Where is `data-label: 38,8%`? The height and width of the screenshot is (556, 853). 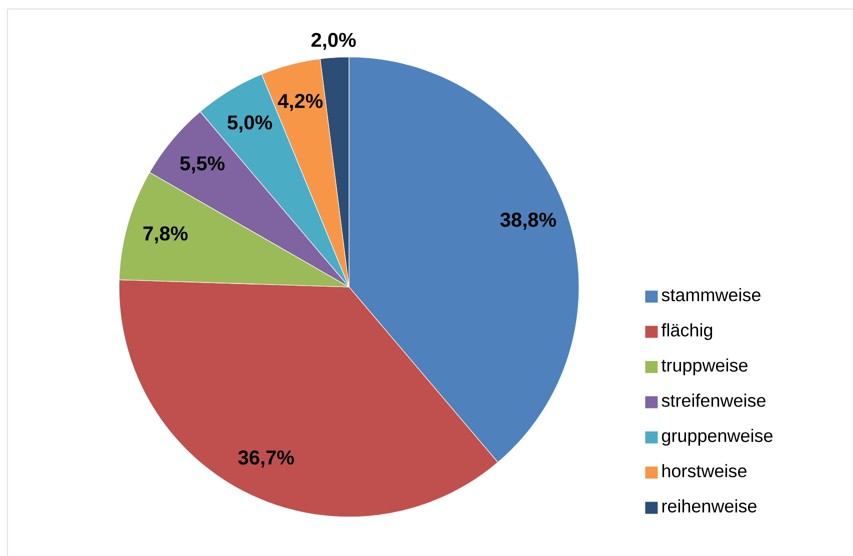
data-label: 38,8% is located at coordinates (528, 221).